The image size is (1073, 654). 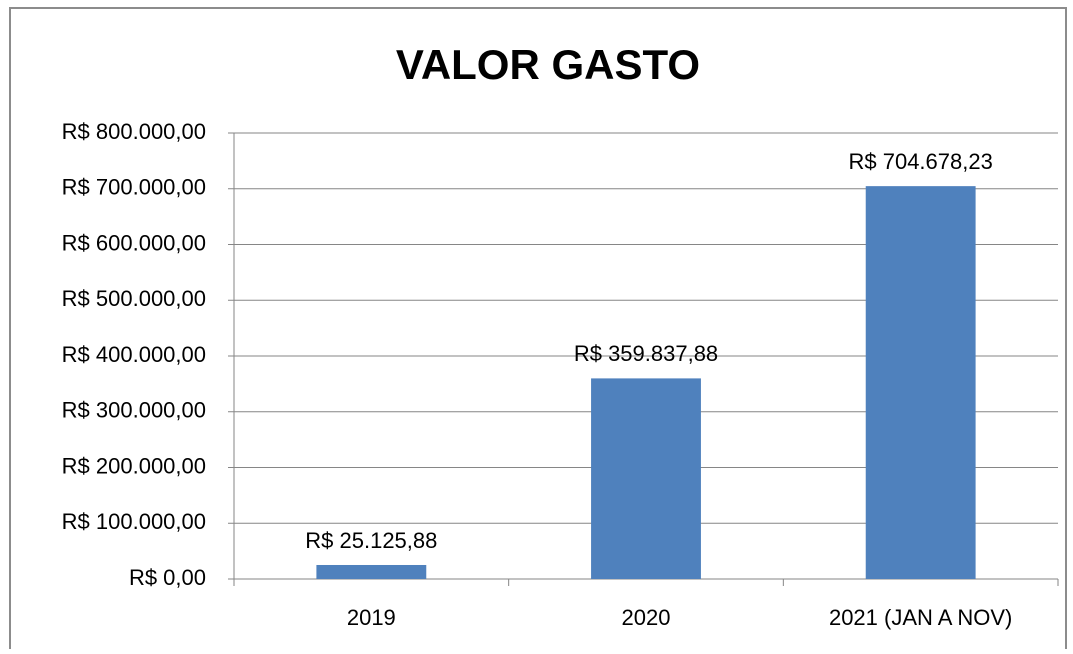 What do you see at coordinates (920, 161) in the screenshot?
I see `data-label: R$ 704.678,23` at bounding box center [920, 161].